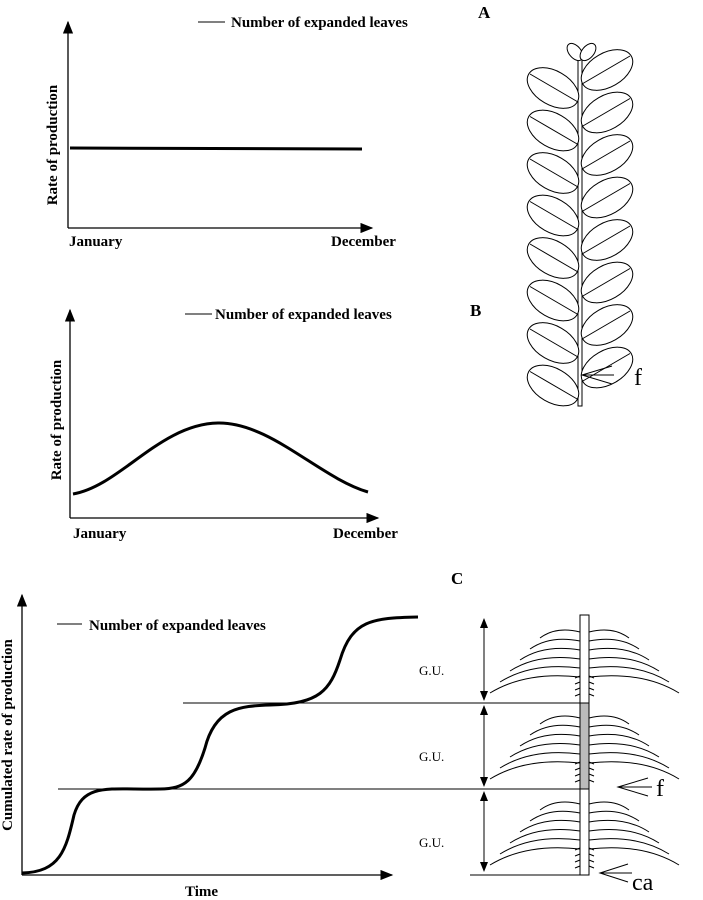 This screenshot has width=703, height=900. I want to click on y-axis-label: Cumulated rate of production, so click(8, 734).